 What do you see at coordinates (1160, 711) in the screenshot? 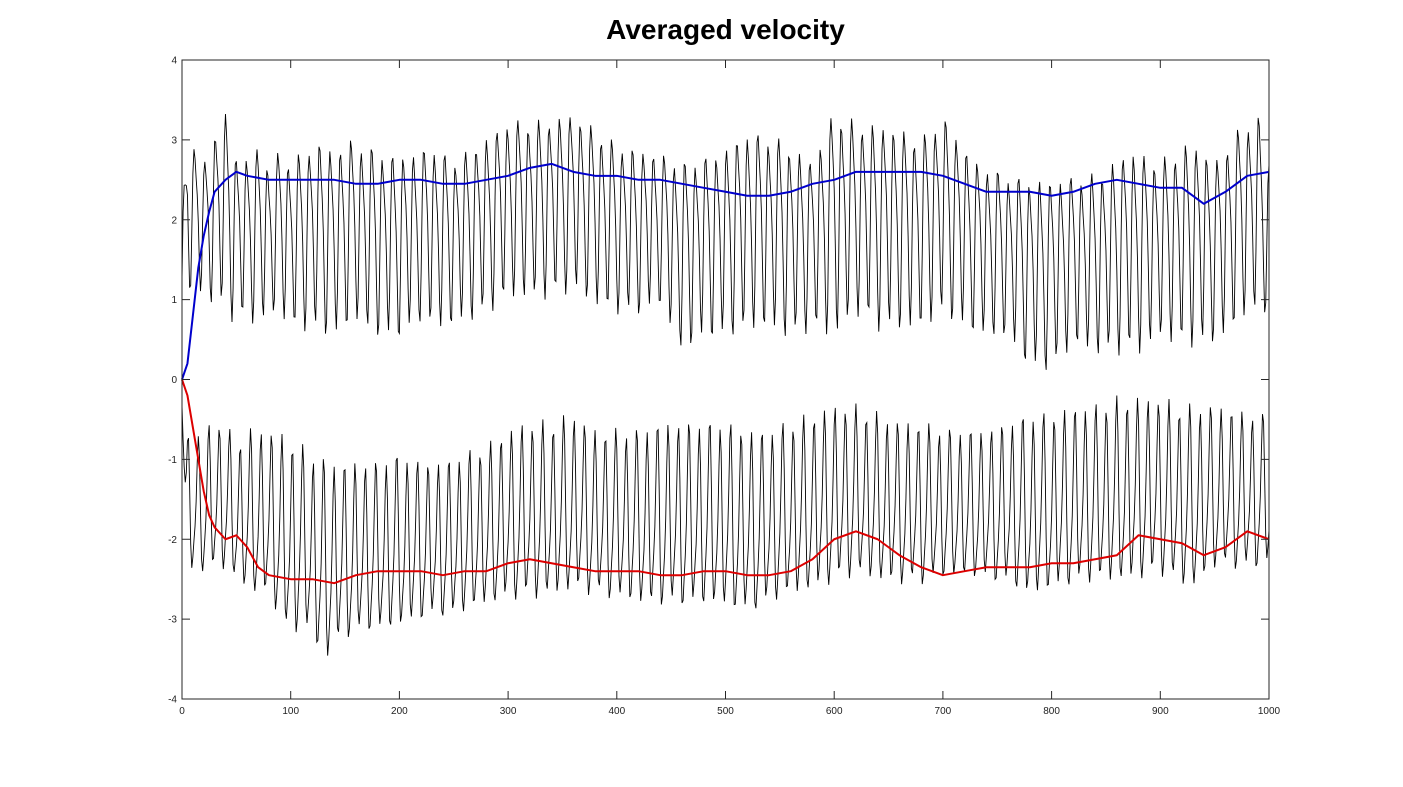
I see `x-tick-label: 900` at bounding box center [1160, 711].